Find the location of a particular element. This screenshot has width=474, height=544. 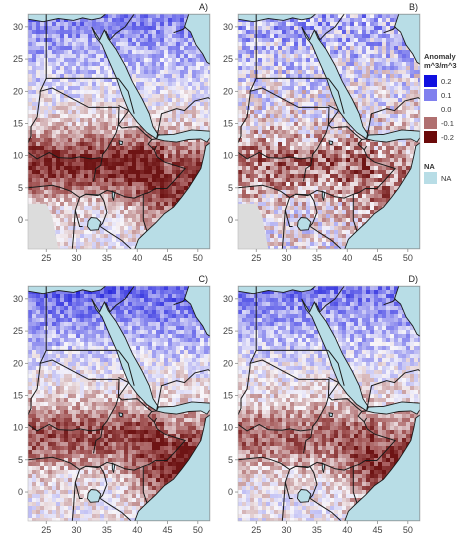

legend-na-title: NA is located at coordinates (429, 166).